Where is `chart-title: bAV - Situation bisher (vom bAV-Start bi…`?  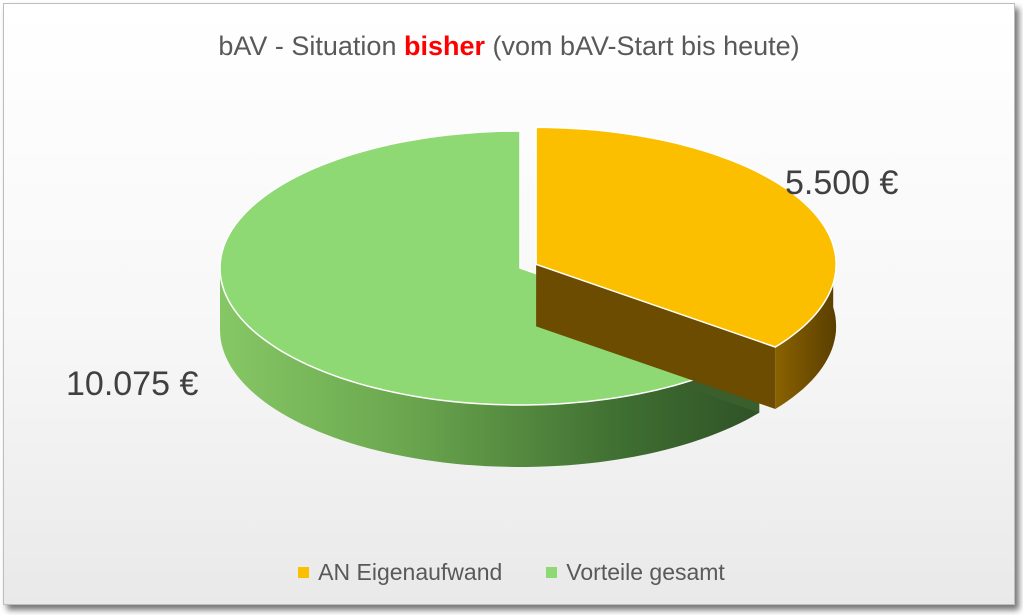
chart-title: bAV - Situation bisher (vom bAV-Start bi… is located at coordinates (509, 46).